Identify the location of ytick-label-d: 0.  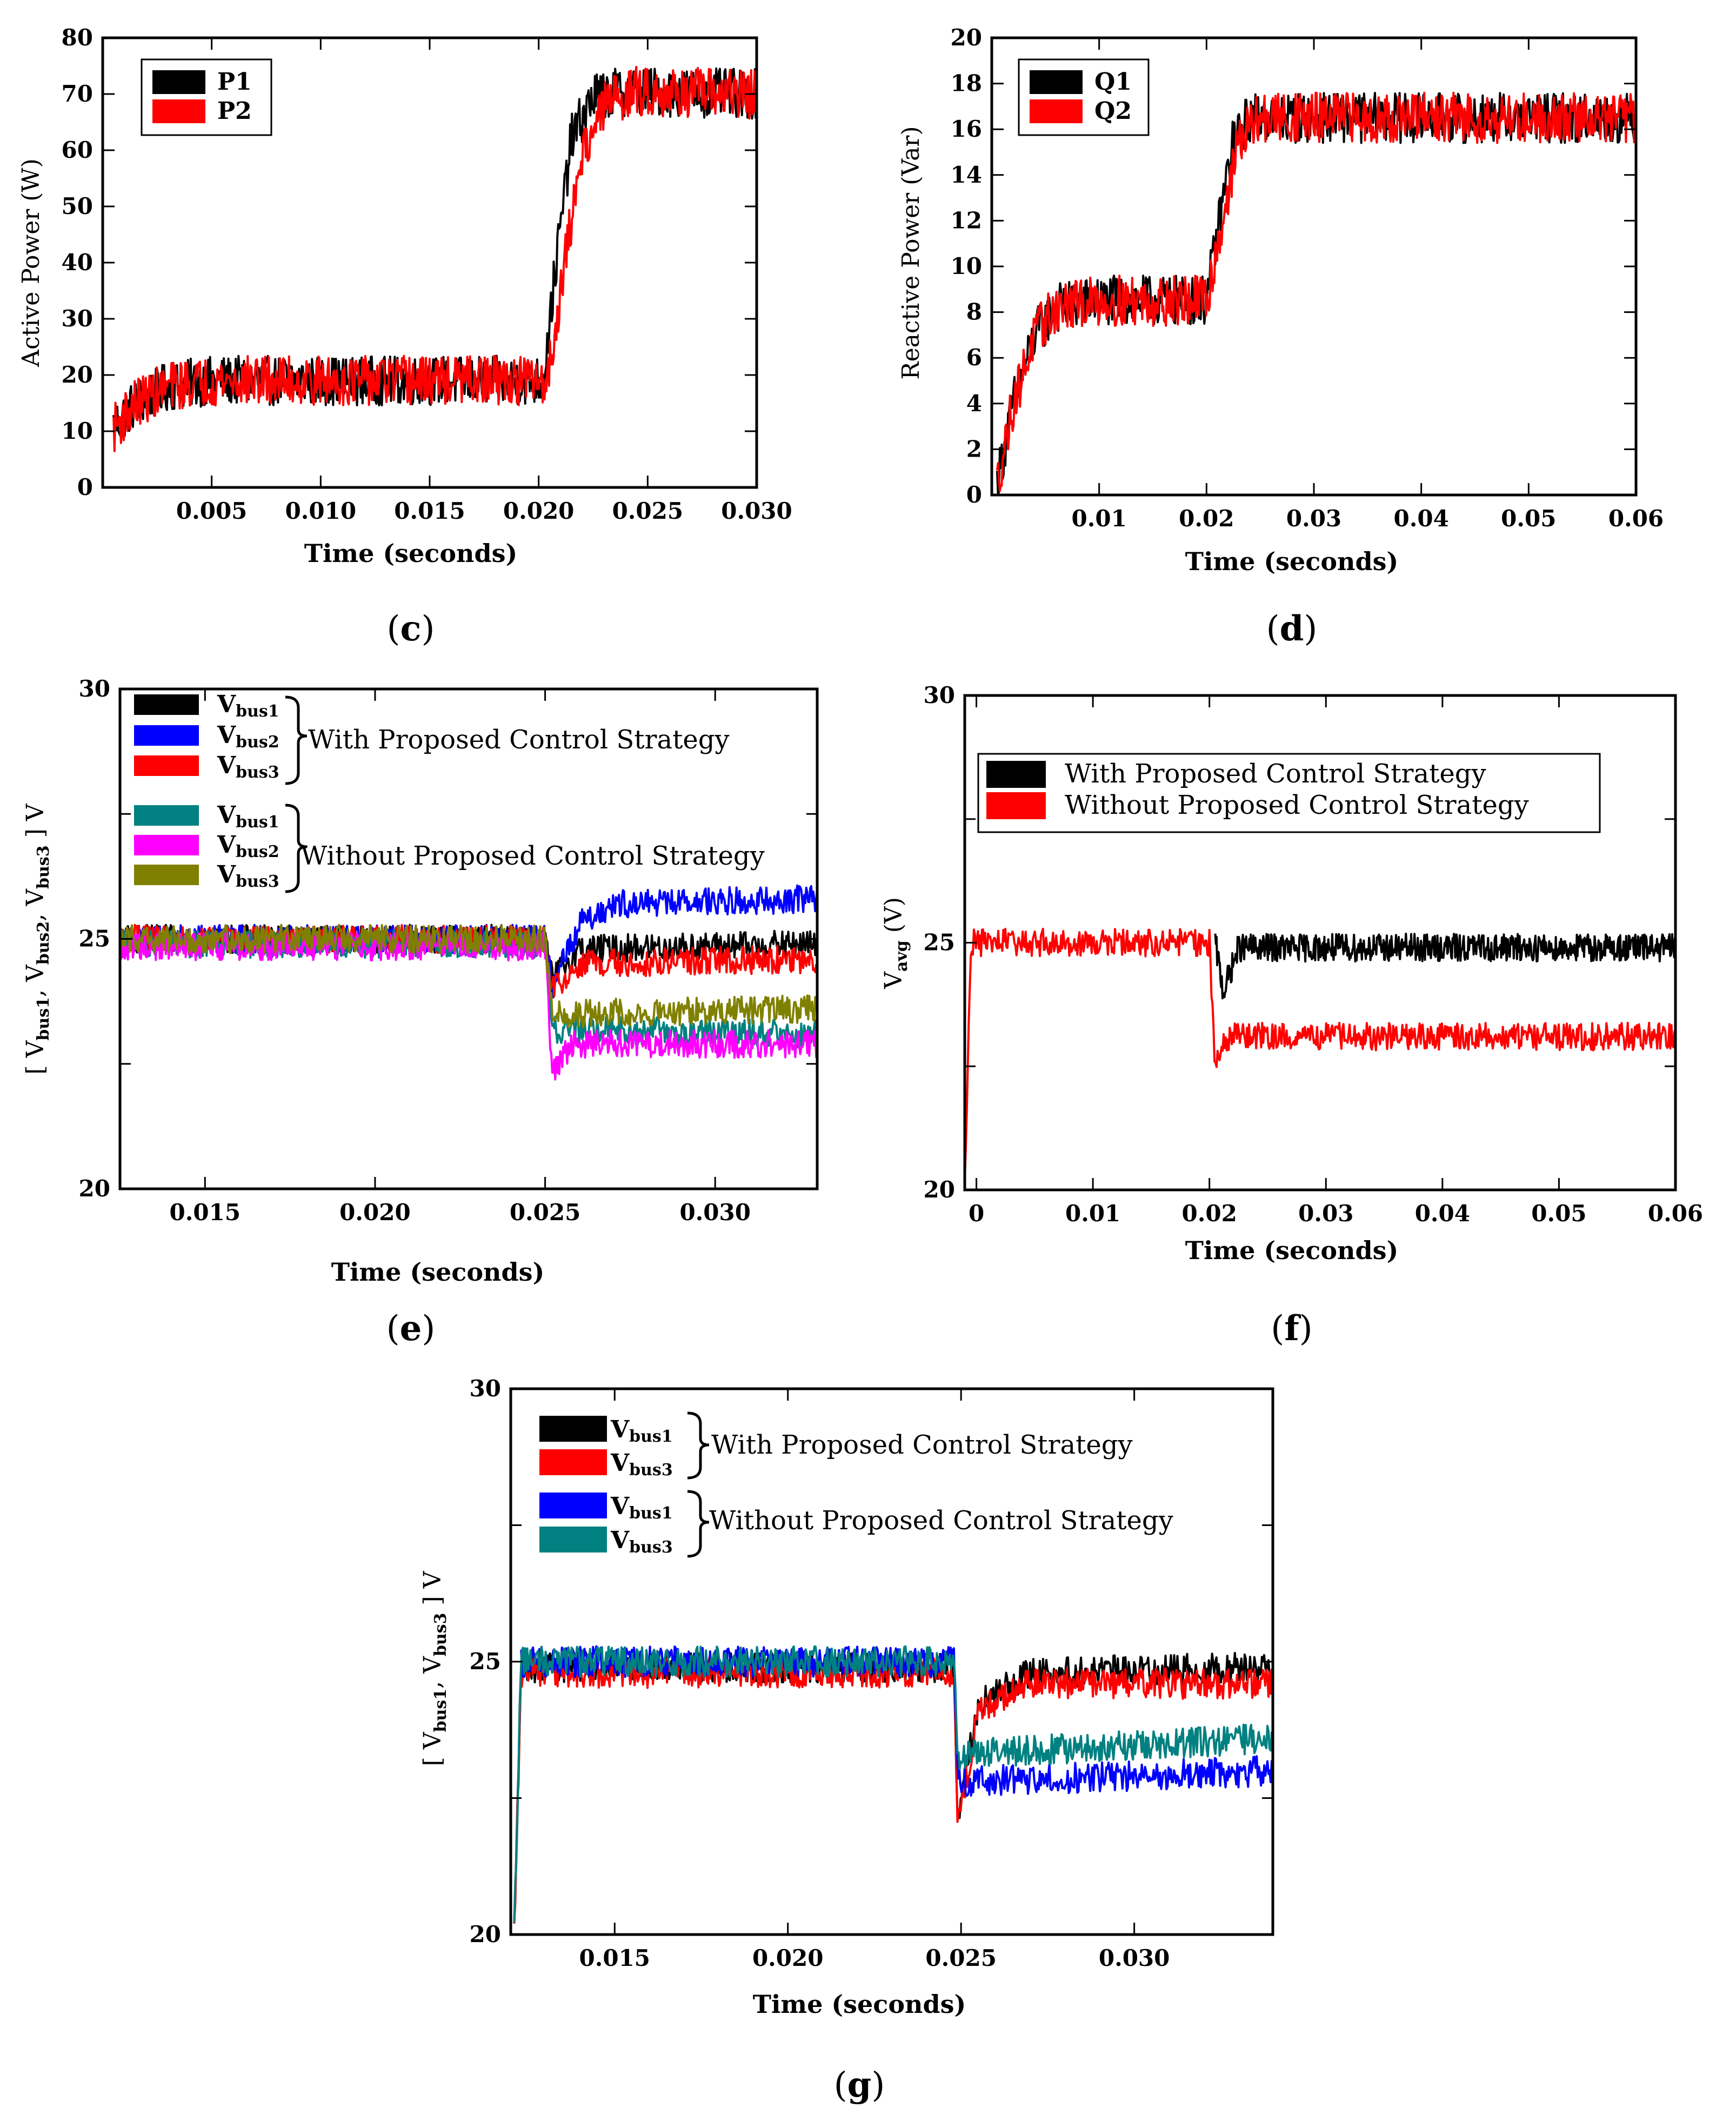
(974, 494).